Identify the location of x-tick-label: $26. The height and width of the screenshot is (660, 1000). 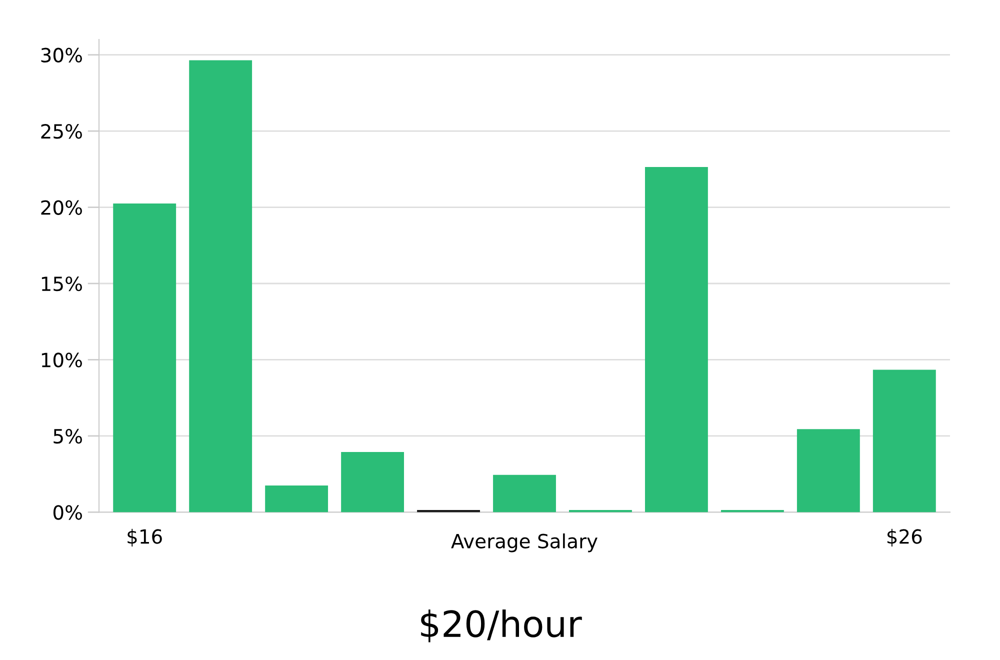
(904, 537).